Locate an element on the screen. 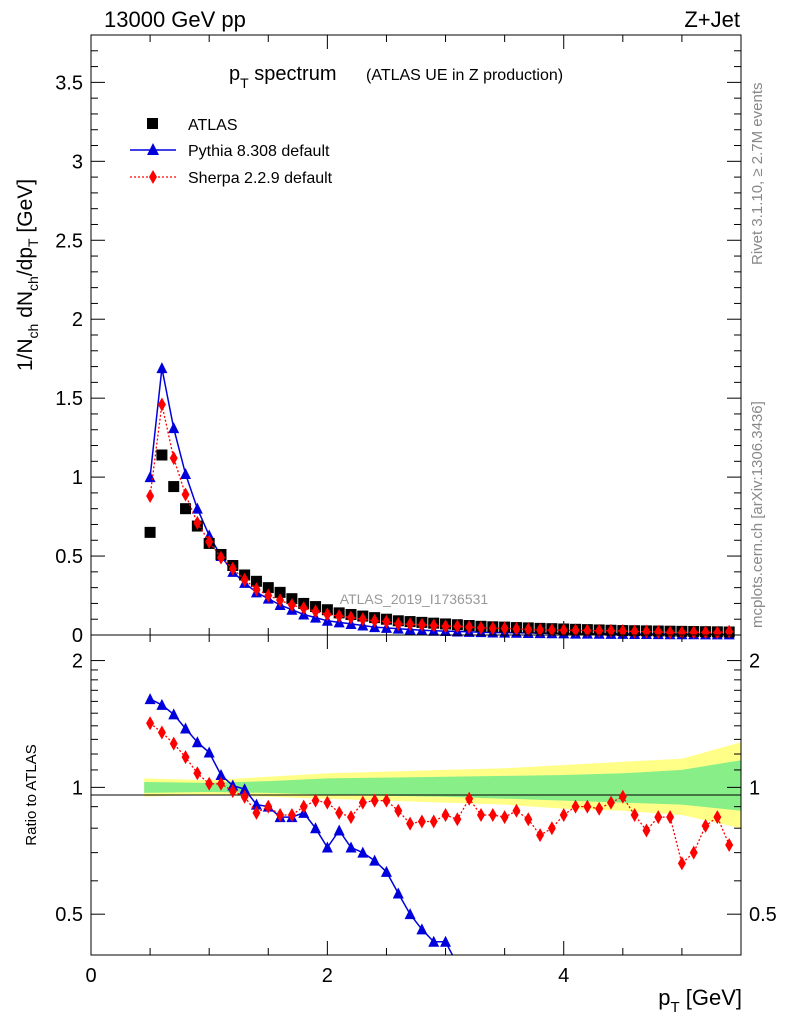 The width and height of the screenshot is (786, 1024). x-axis-label-unit: [GeV] is located at coordinates (711, 997).